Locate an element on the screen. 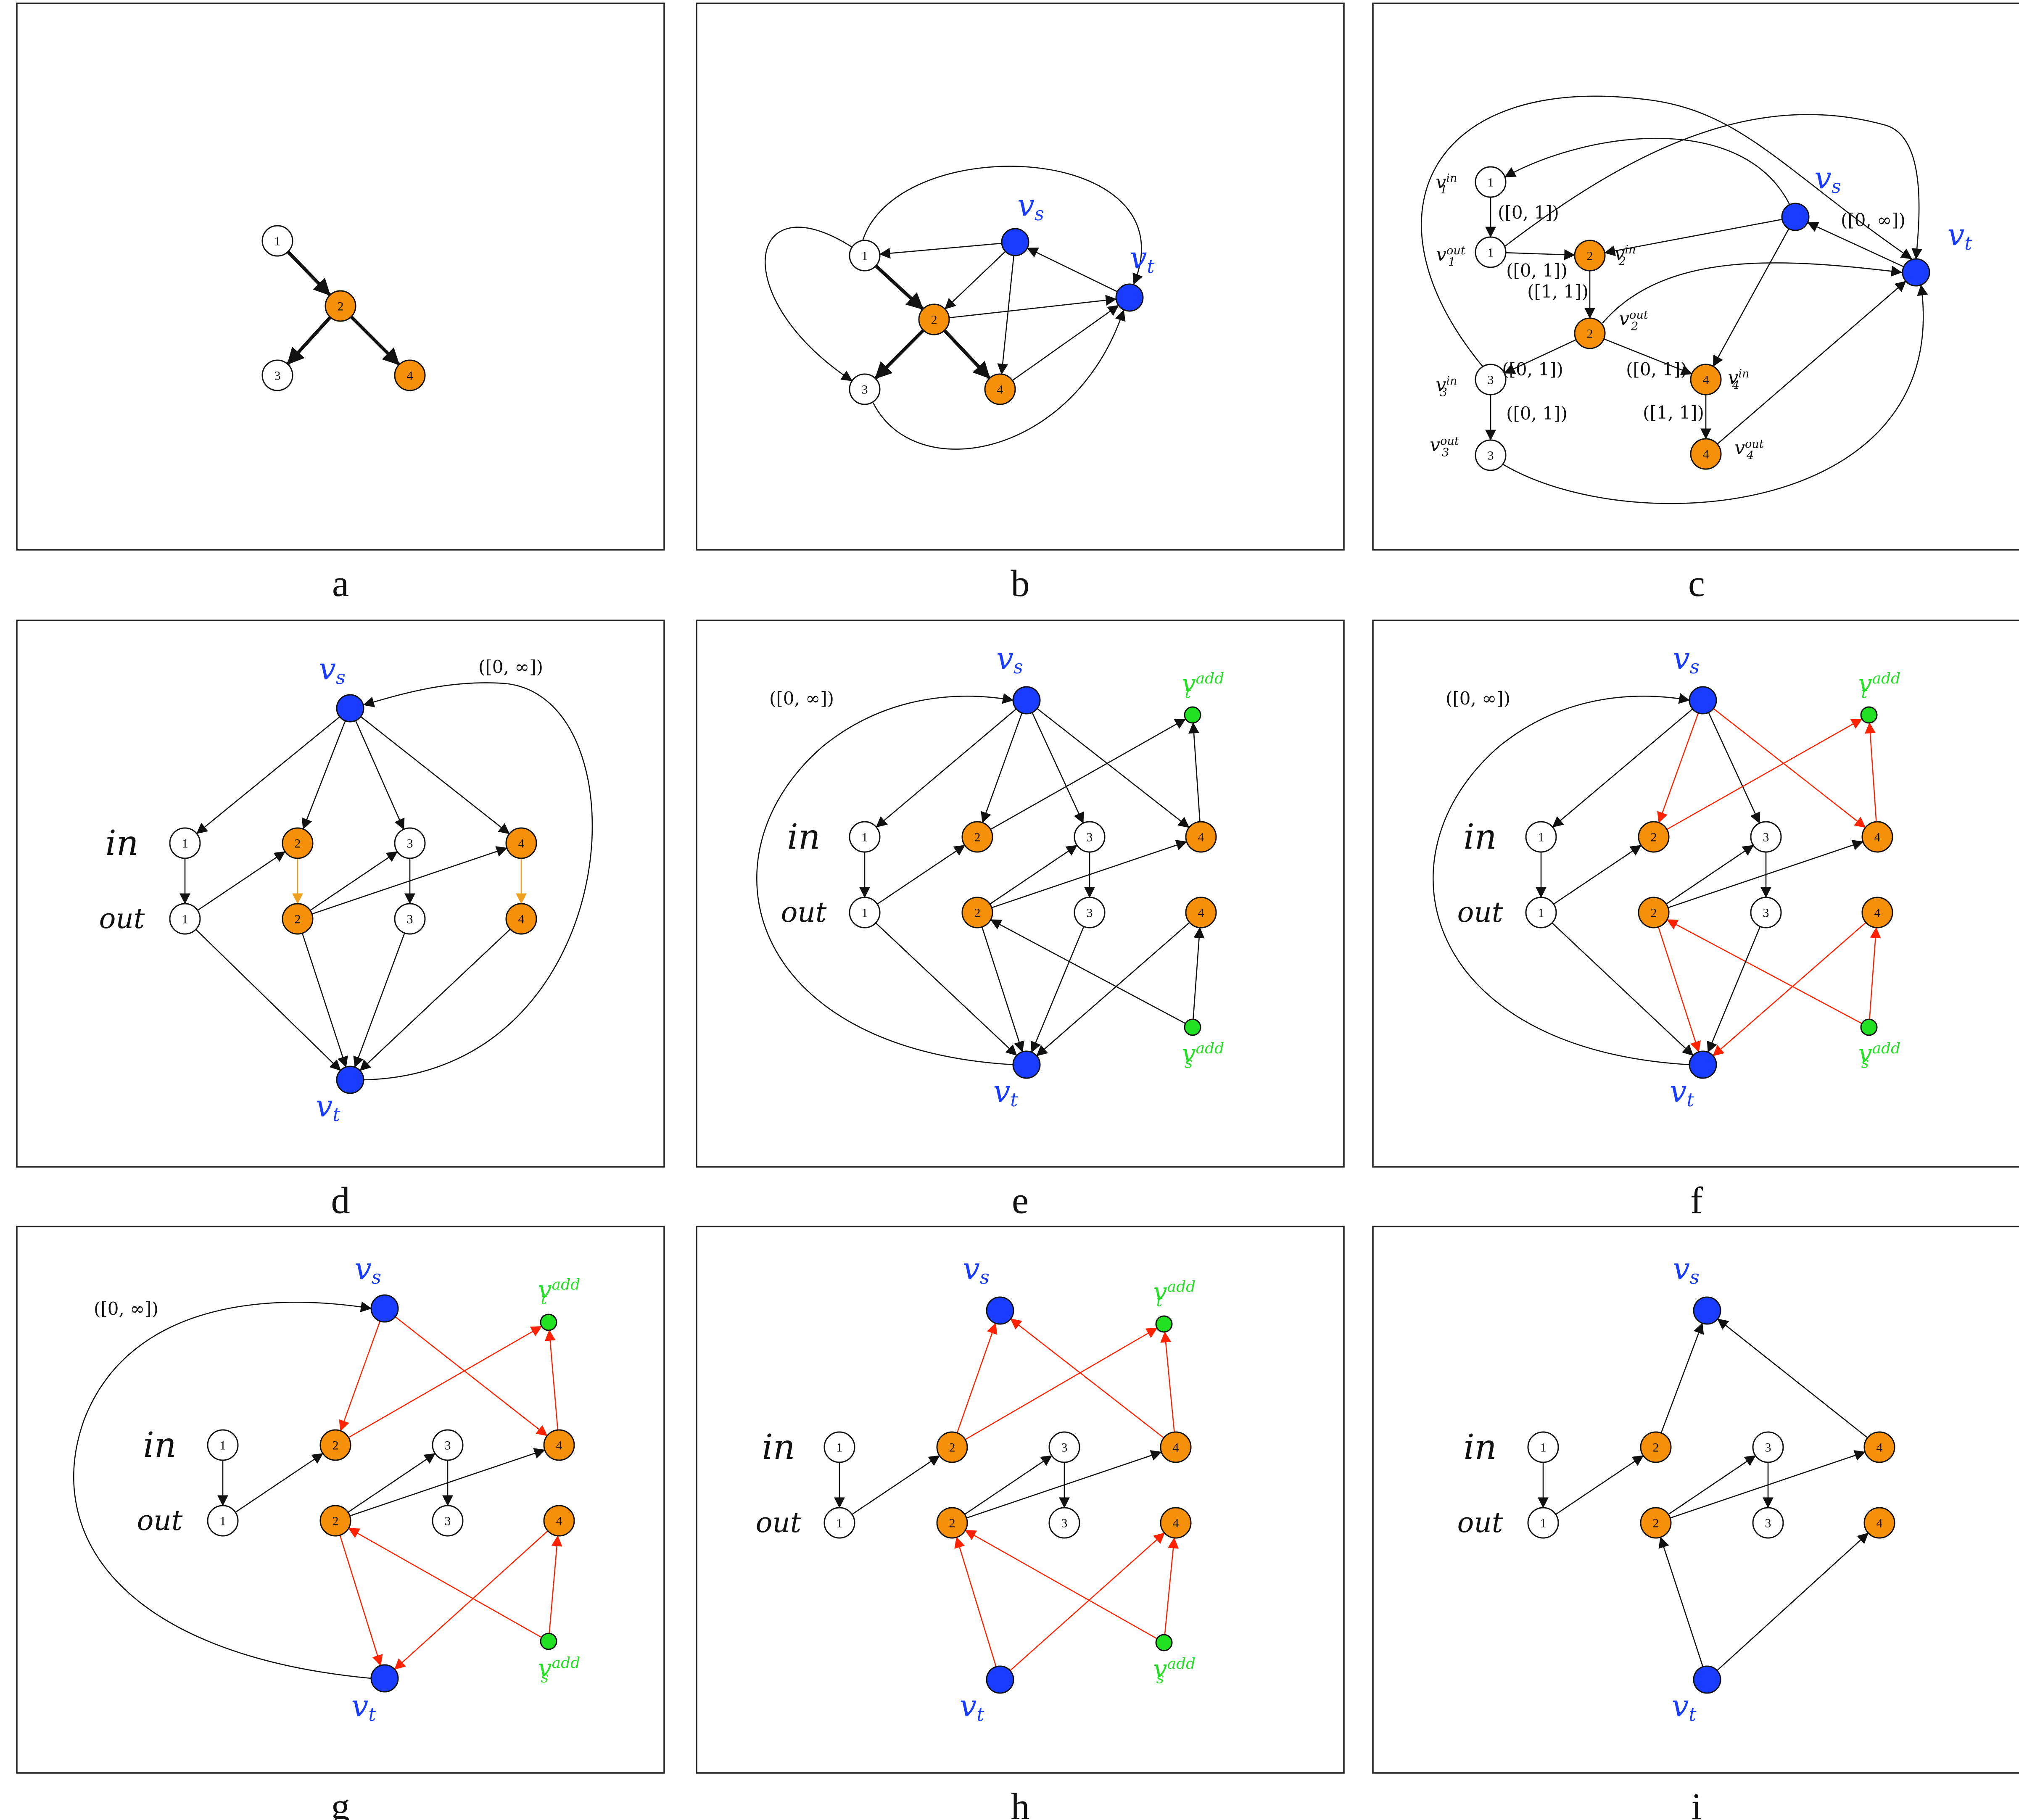 This screenshot has height=1820, width=2019. panel-g: g 1 1 2 2 3 3 4 4 vs vt vadd t vadd s in out ([0, ∞]) is located at coordinates (340, 1523).